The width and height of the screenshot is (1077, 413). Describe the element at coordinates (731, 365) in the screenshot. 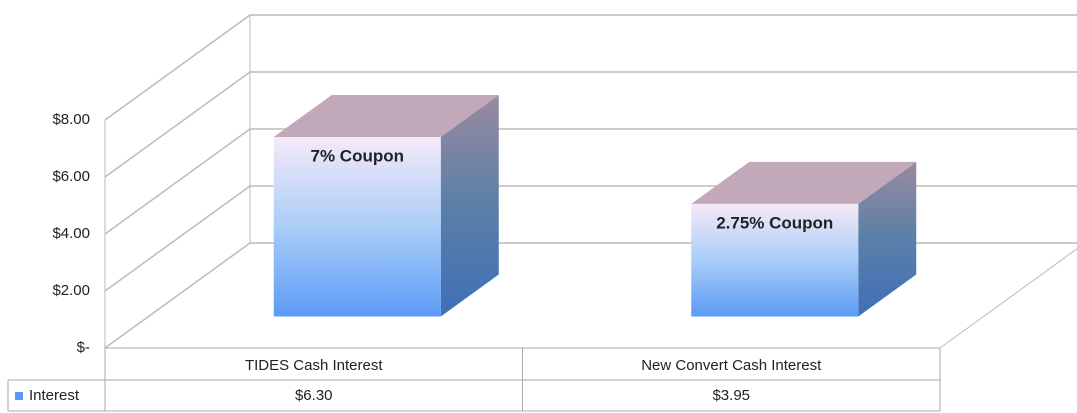

I see `x-tick-label: New Convert Cash Interest` at that location.